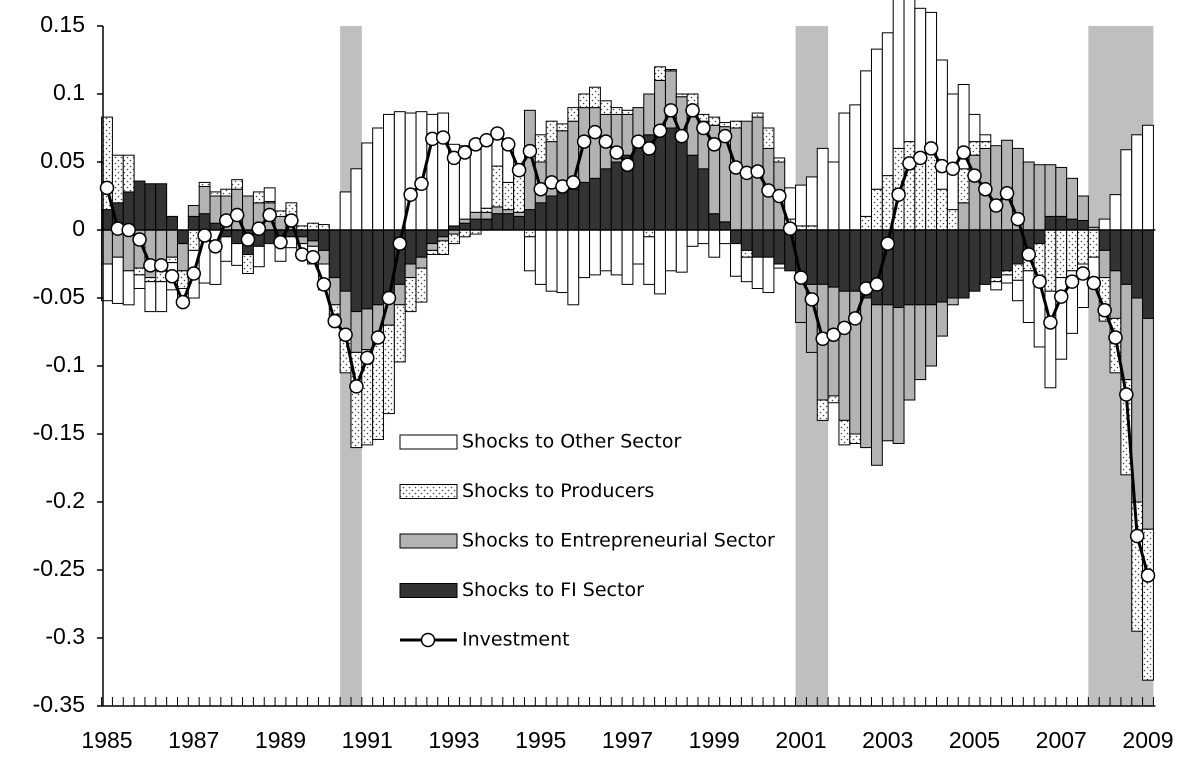 Image resolution: width=1180 pixels, height=763 pixels. Describe the element at coordinates (887, 740) in the screenshot. I see `x-tick-label: 2003` at that location.